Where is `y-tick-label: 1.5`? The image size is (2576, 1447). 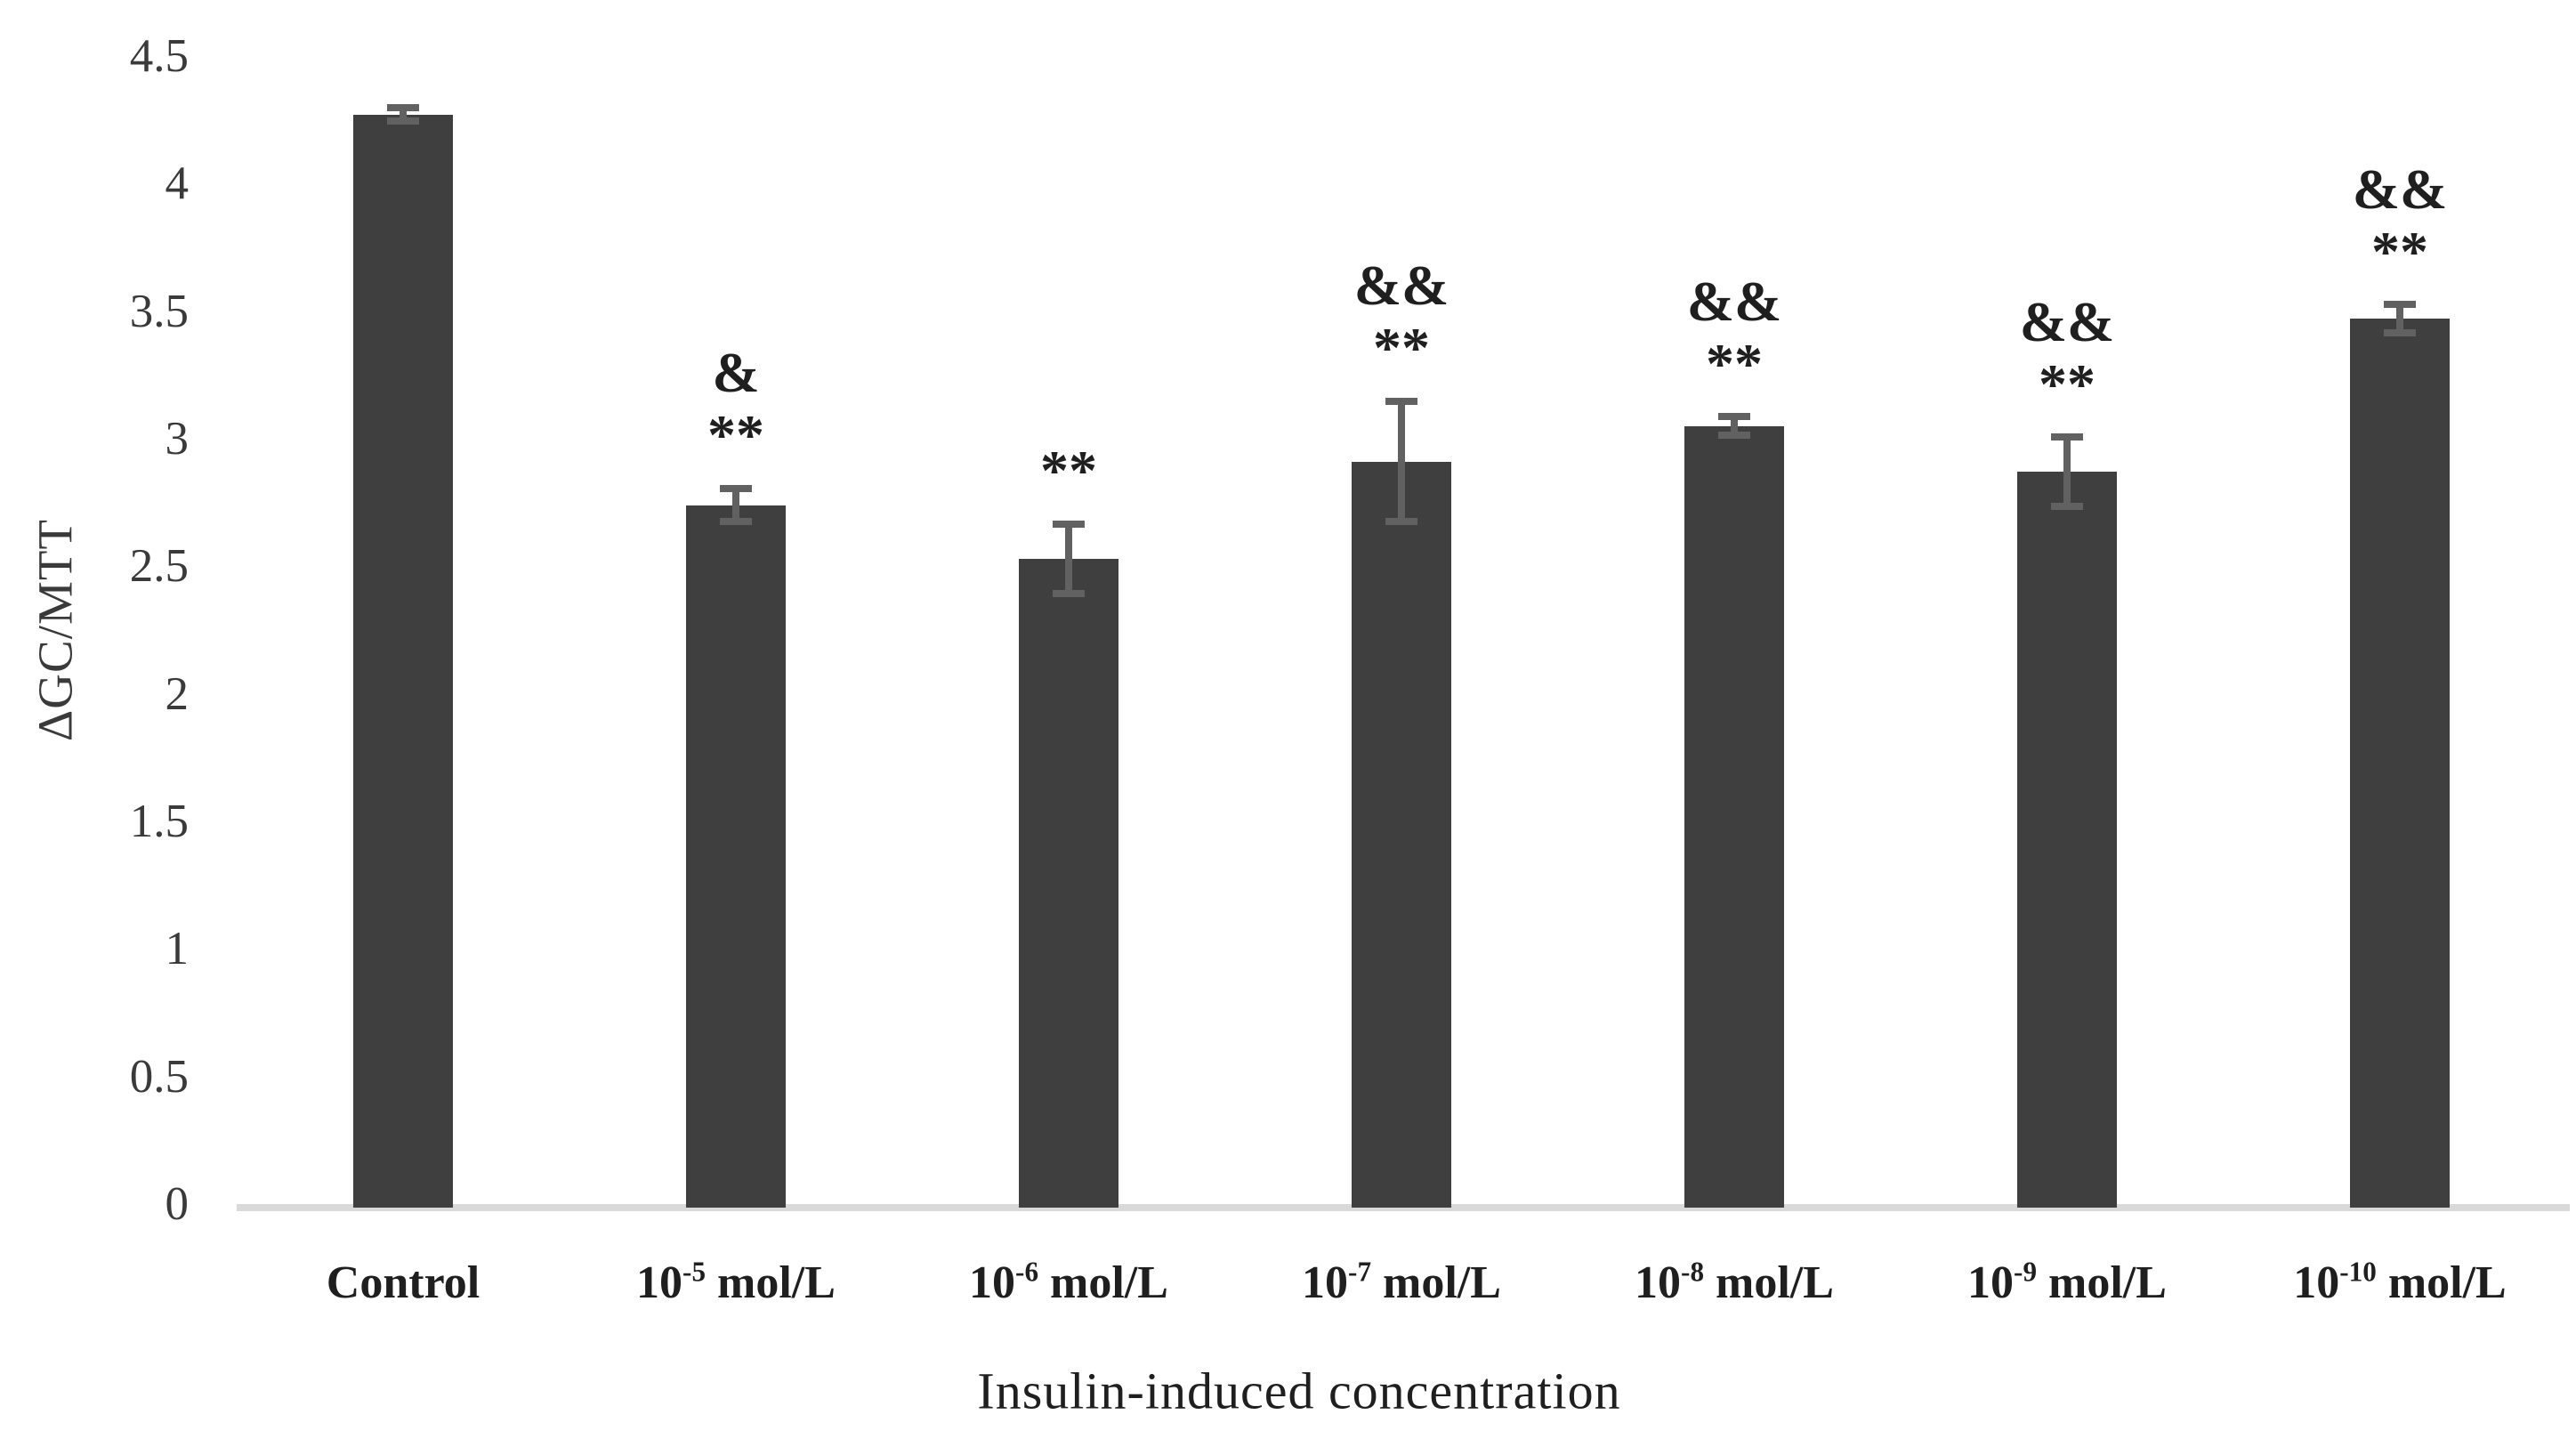 y-tick-label: 1.5 is located at coordinates (159, 821).